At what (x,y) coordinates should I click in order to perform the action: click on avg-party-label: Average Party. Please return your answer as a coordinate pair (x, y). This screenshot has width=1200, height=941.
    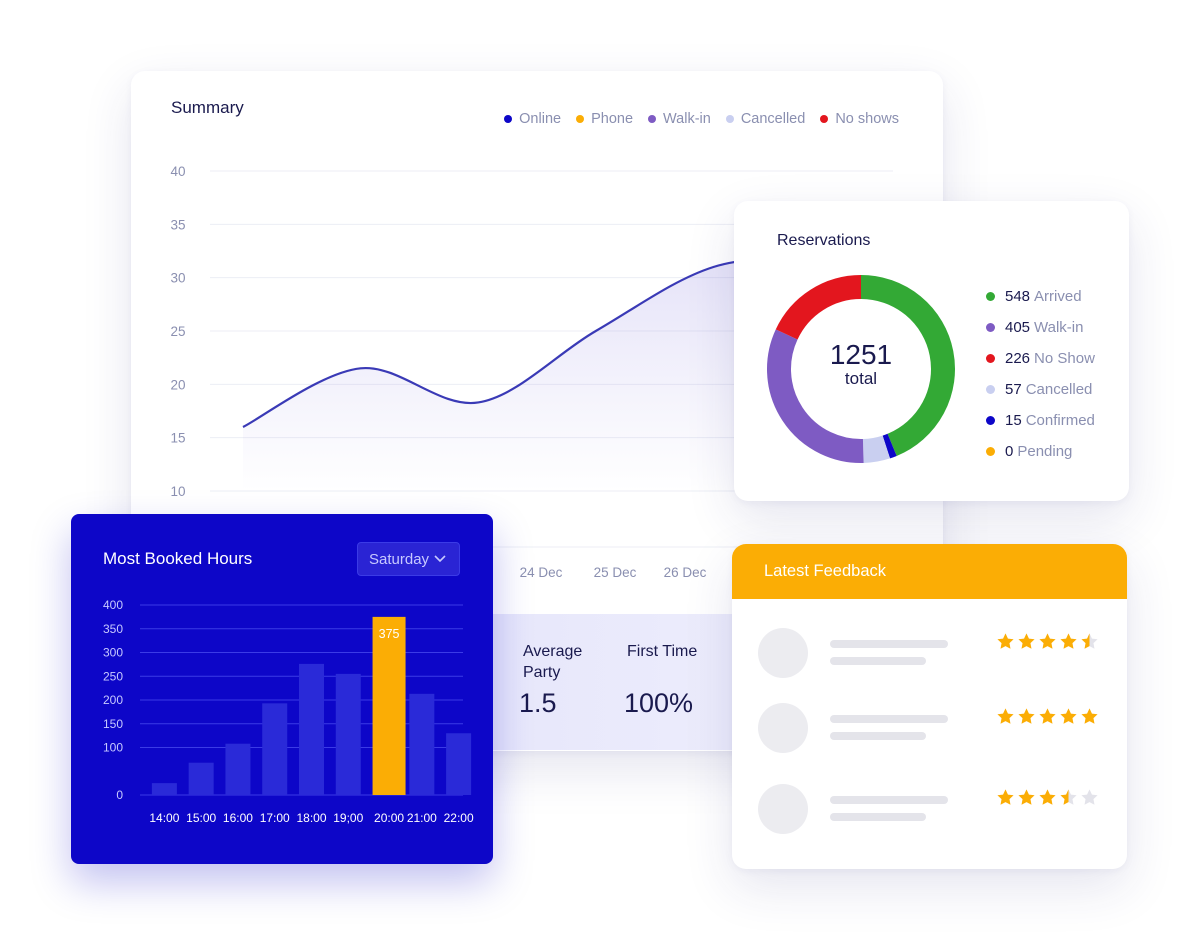
    Looking at the image, I should click on (553, 662).